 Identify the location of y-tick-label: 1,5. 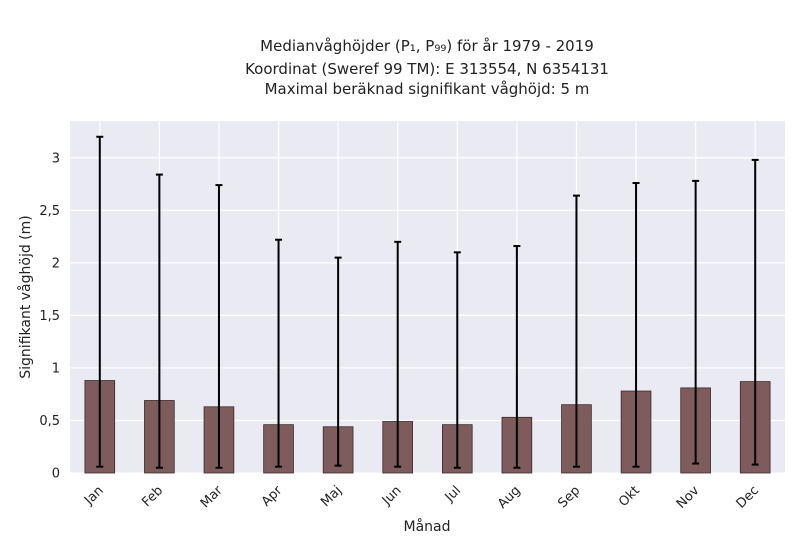
(49, 316).